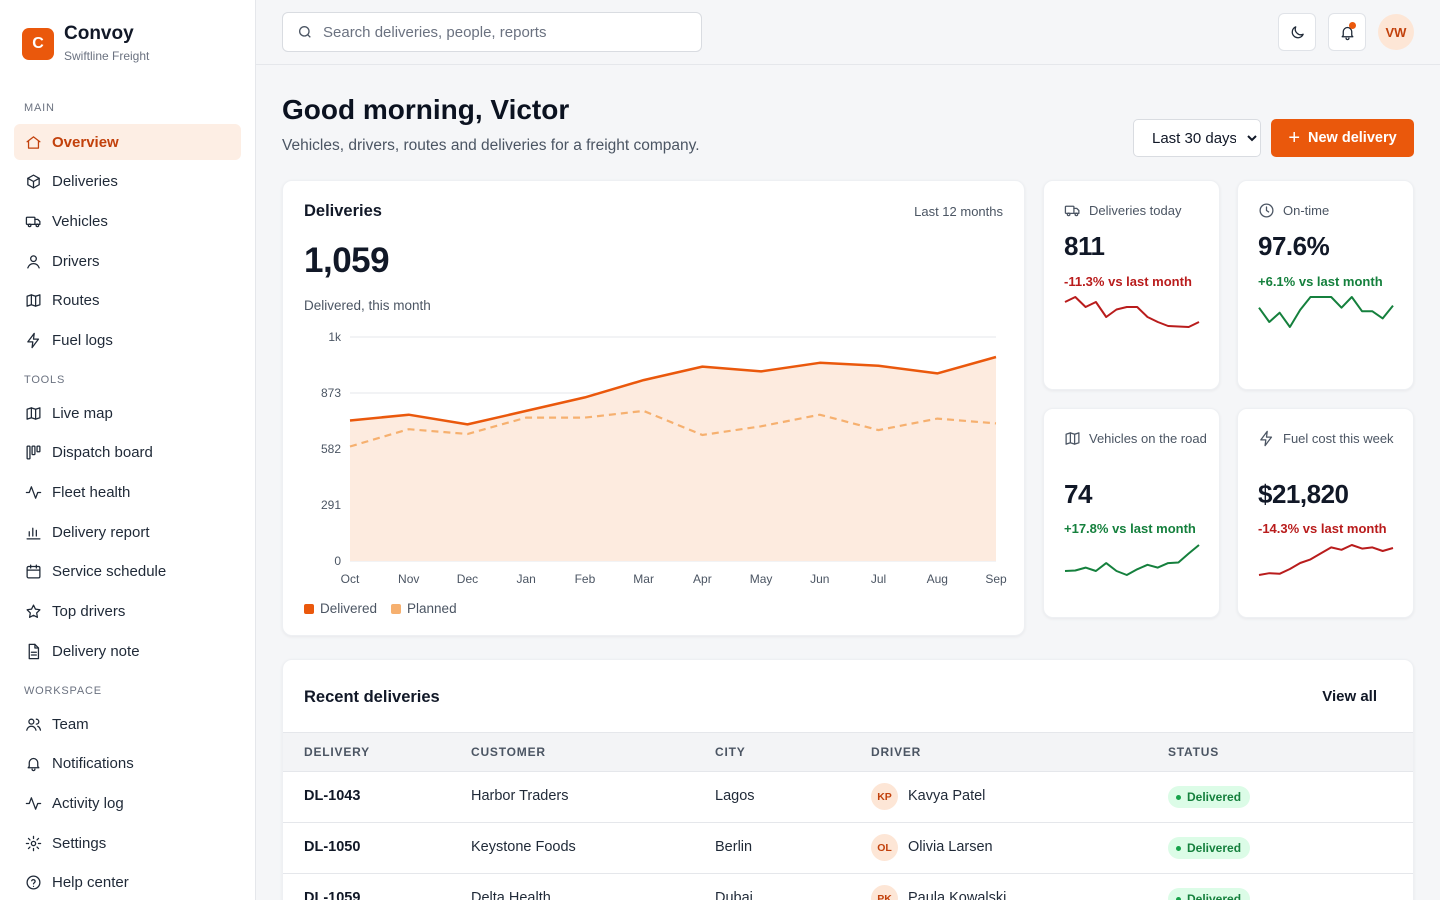  Describe the element at coordinates (1128, 281) in the screenshot. I see `kpi-delta: -11.3% vs last month` at that location.